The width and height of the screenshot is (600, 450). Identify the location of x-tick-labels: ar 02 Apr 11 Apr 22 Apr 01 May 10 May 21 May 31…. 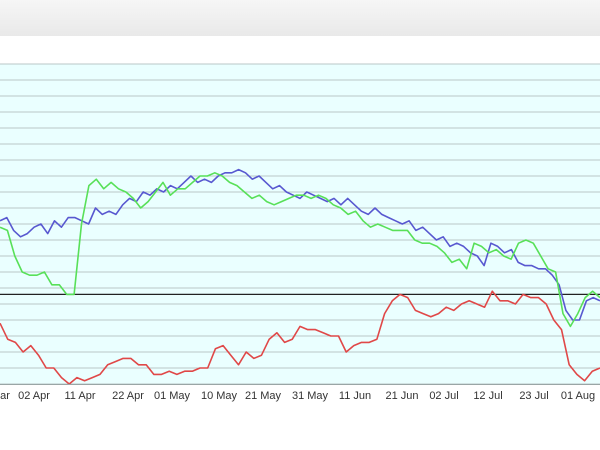
(297, 396).